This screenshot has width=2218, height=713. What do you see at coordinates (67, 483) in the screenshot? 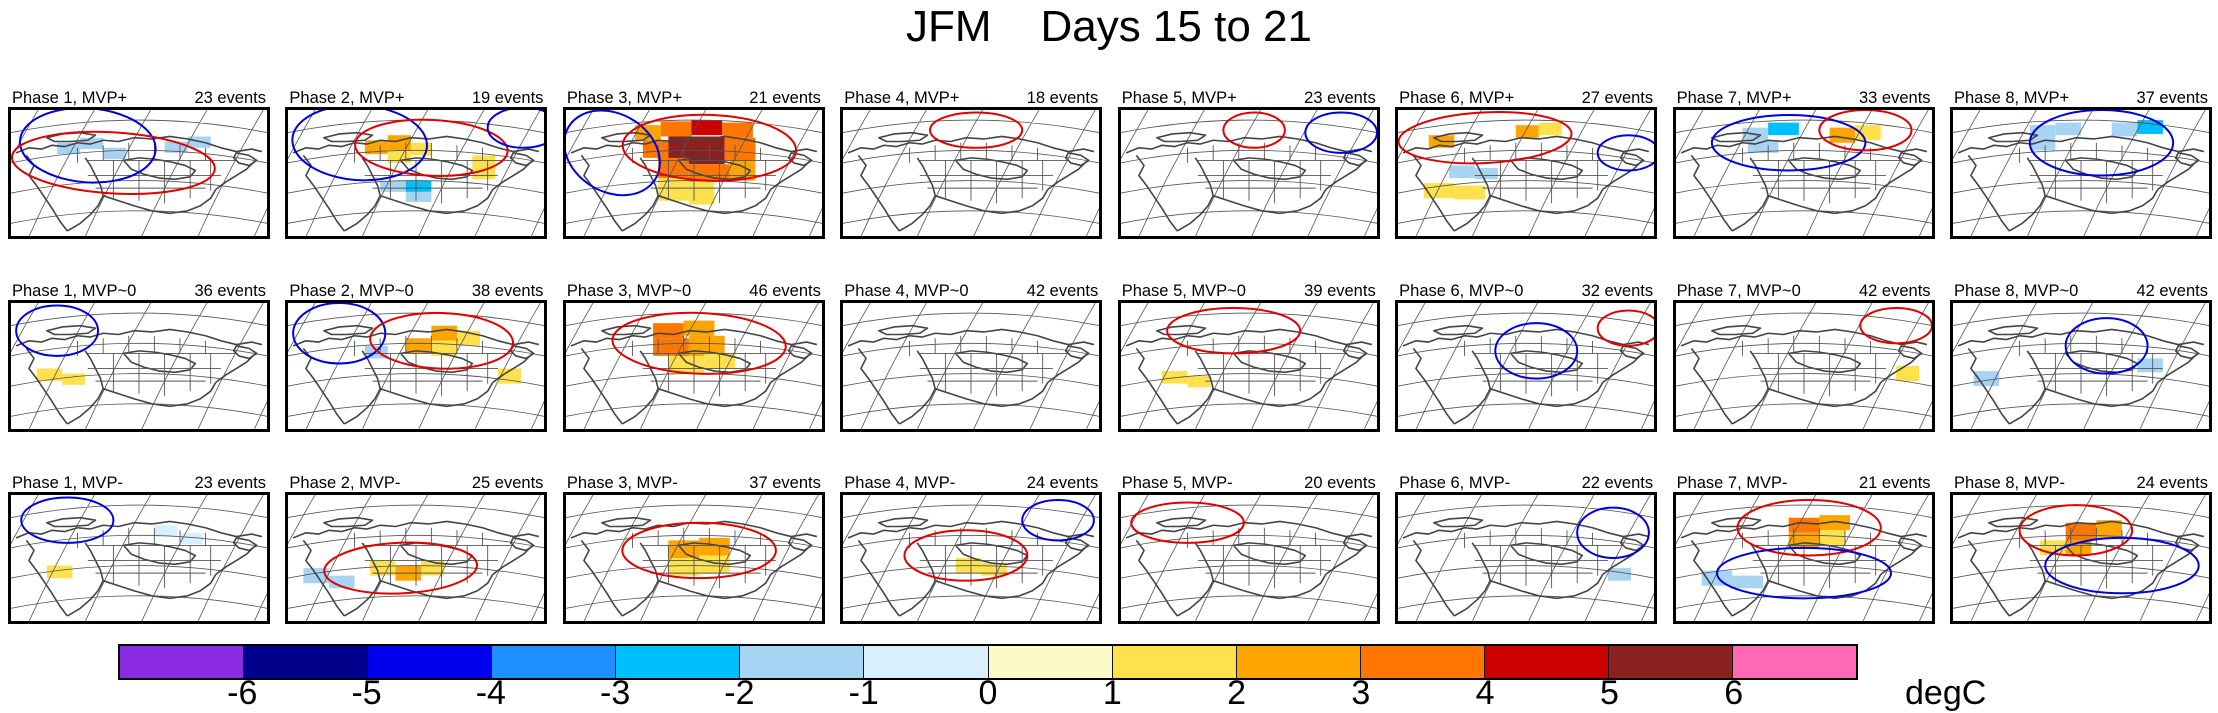
I see `panel-phase-label: Phase 1, MVP-` at bounding box center [67, 483].